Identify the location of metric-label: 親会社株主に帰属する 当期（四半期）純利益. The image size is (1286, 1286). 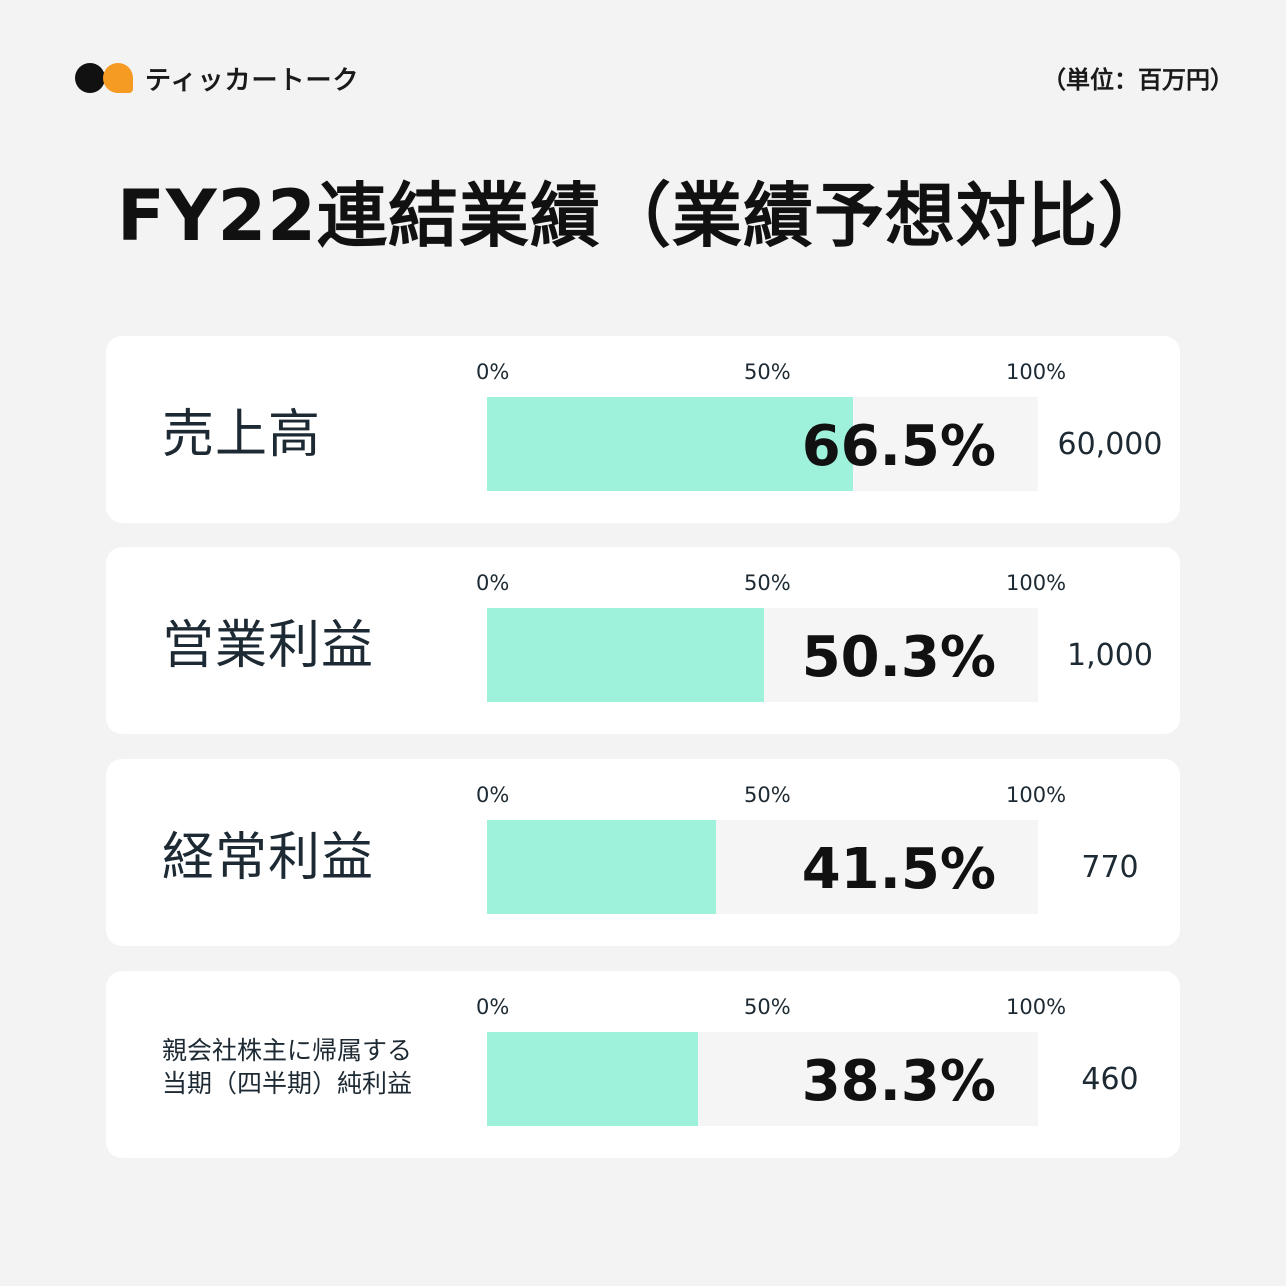
(287, 1066).